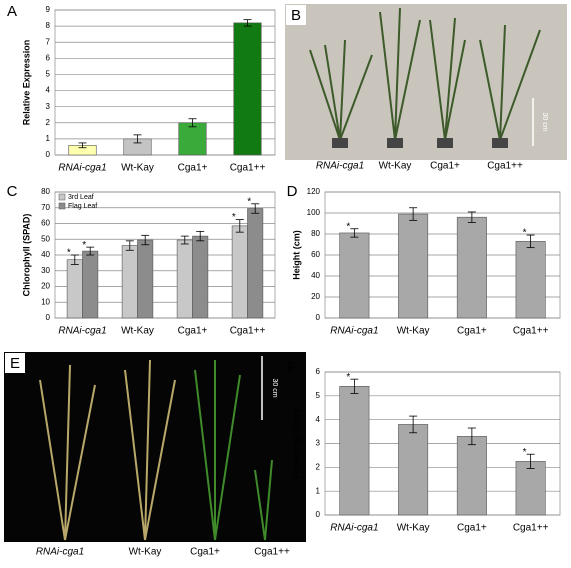  I want to click on panel-letter: A, so click(12, 11).